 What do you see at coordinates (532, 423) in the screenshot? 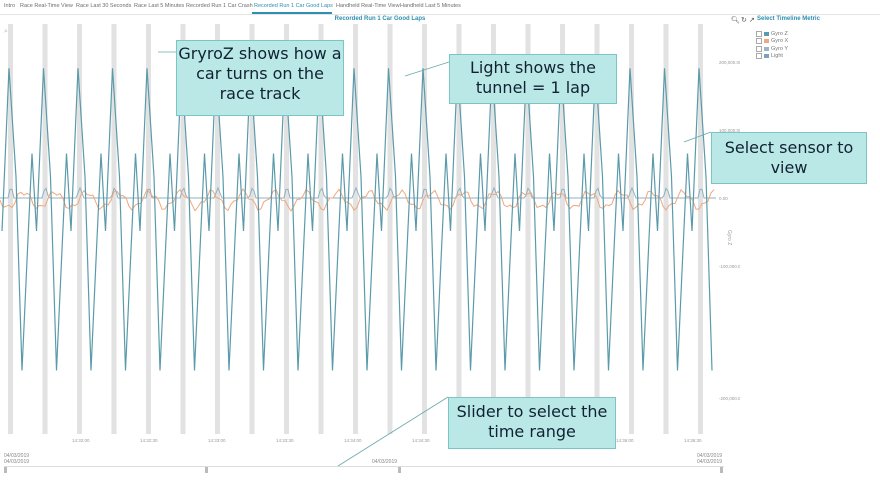
I see `callout-slider: Slider to select the time range` at bounding box center [532, 423].